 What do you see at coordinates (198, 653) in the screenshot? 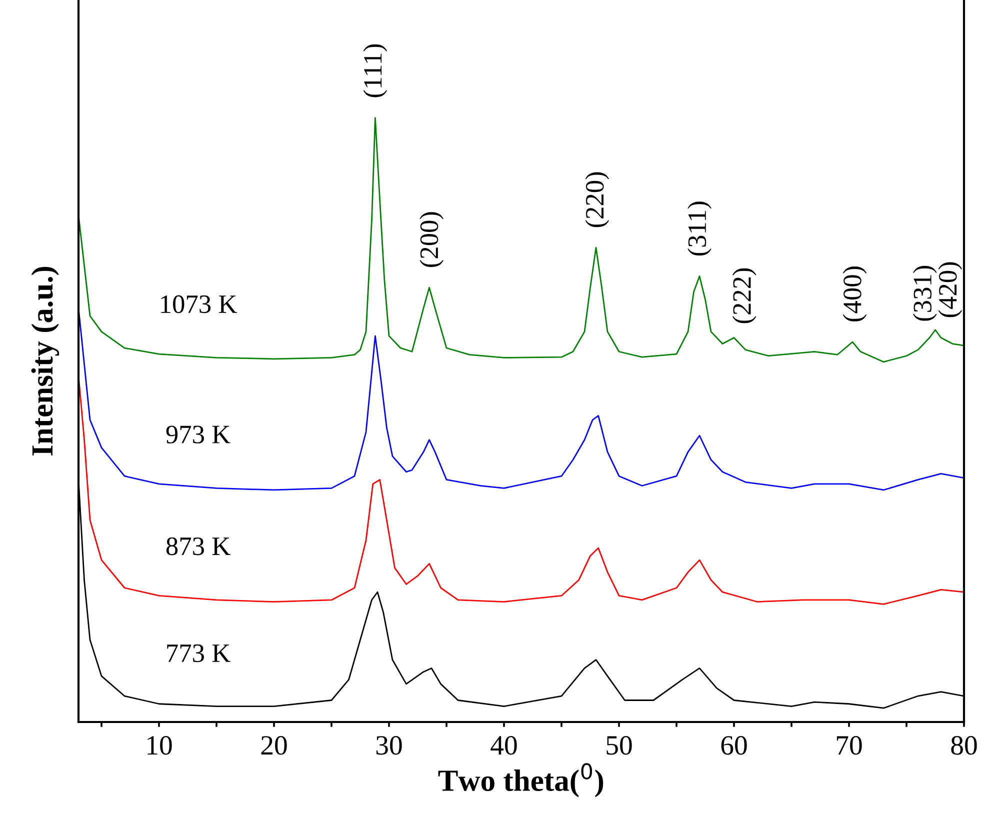
I see `series-label: 773 K` at bounding box center [198, 653].